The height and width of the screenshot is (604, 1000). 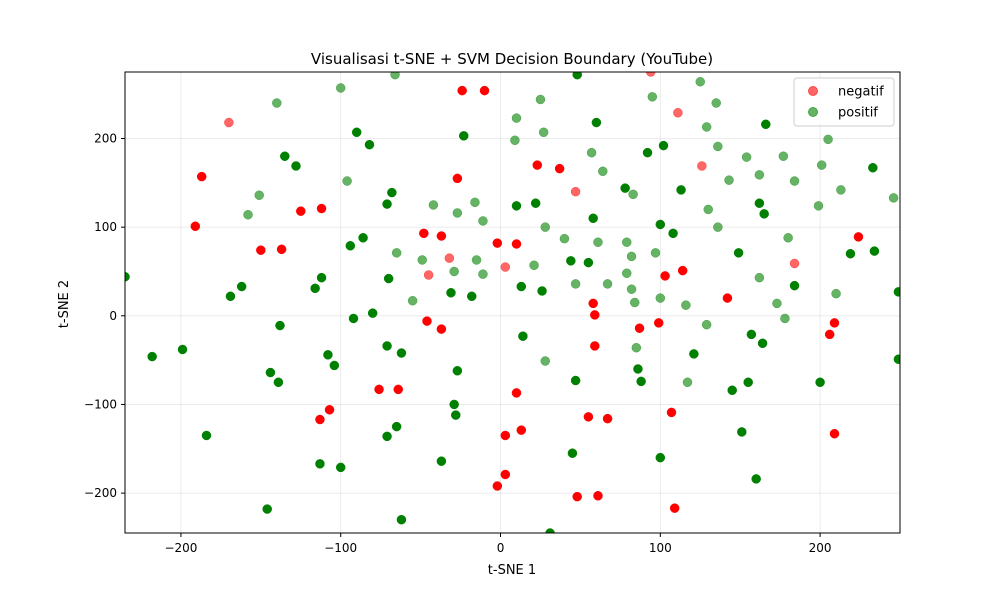 I want to click on y-tick-label: 200, so click(x=105, y=138).